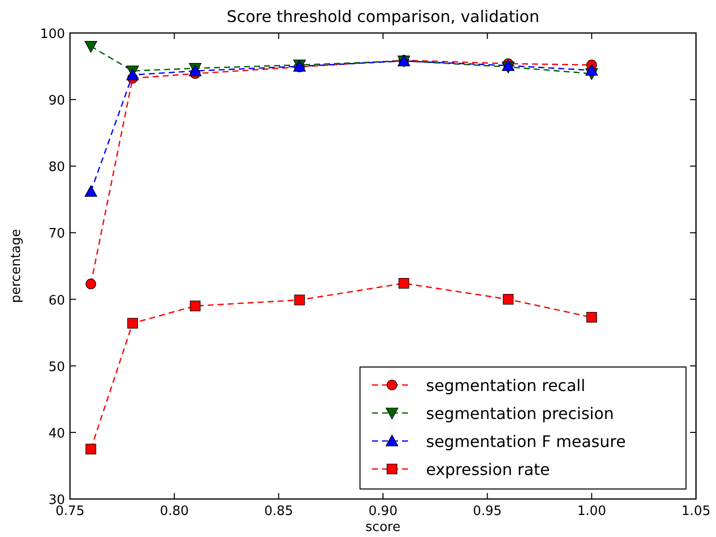  What do you see at coordinates (383, 527) in the screenshot?
I see `x-axis-title: score` at bounding box center [383, 527].